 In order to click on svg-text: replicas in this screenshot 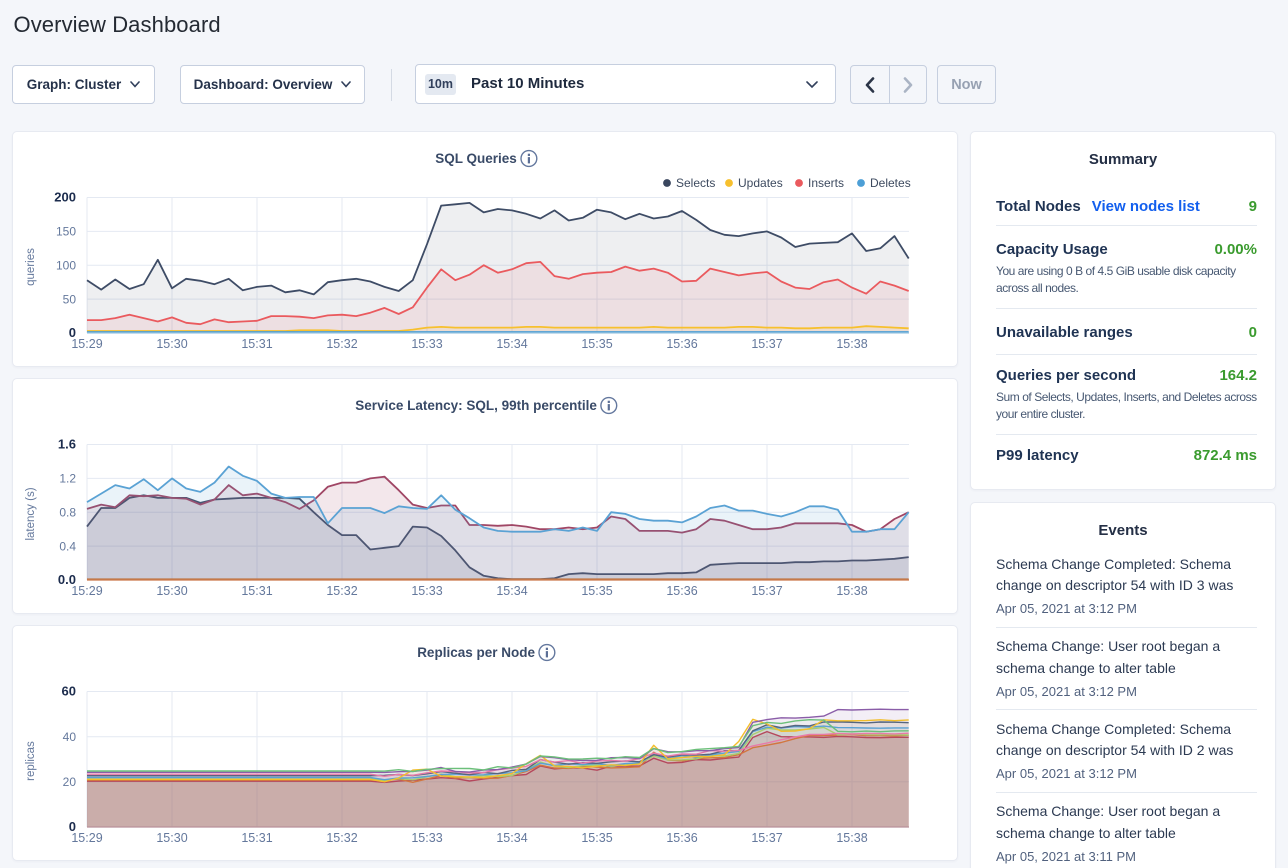, I will do `click(31, 761)`.